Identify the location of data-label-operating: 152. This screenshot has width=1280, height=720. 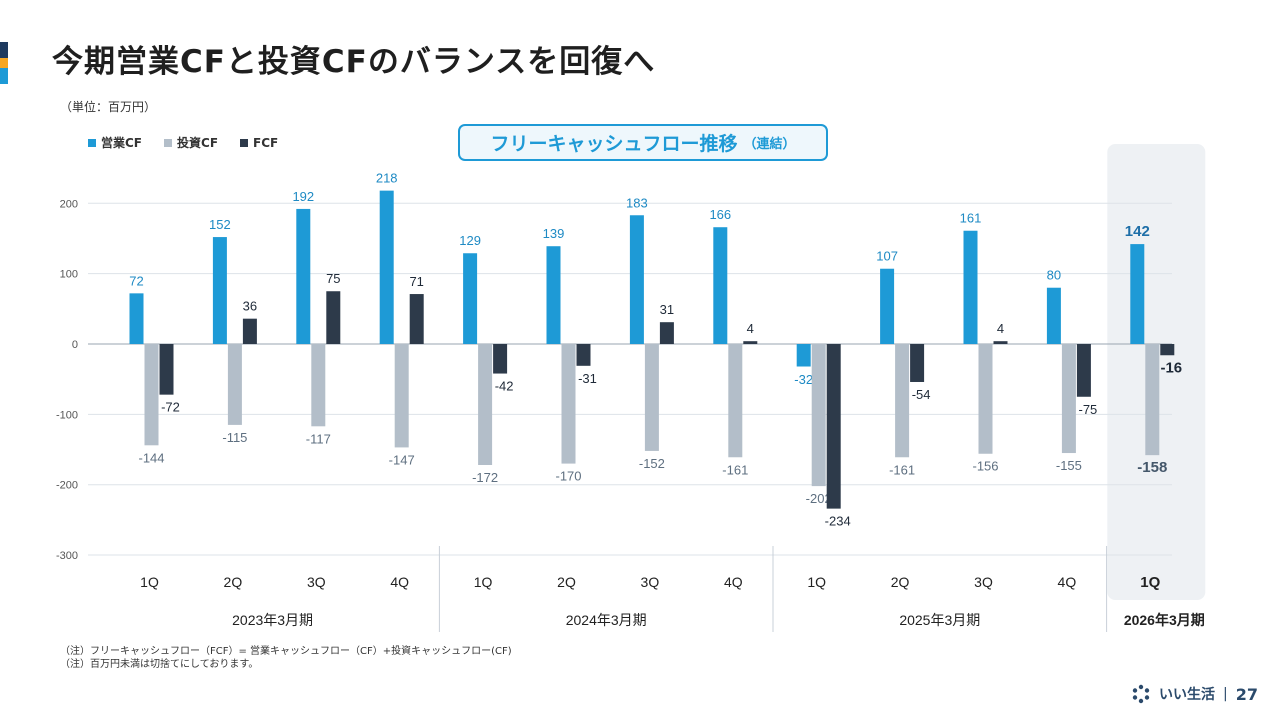
(220, 224).